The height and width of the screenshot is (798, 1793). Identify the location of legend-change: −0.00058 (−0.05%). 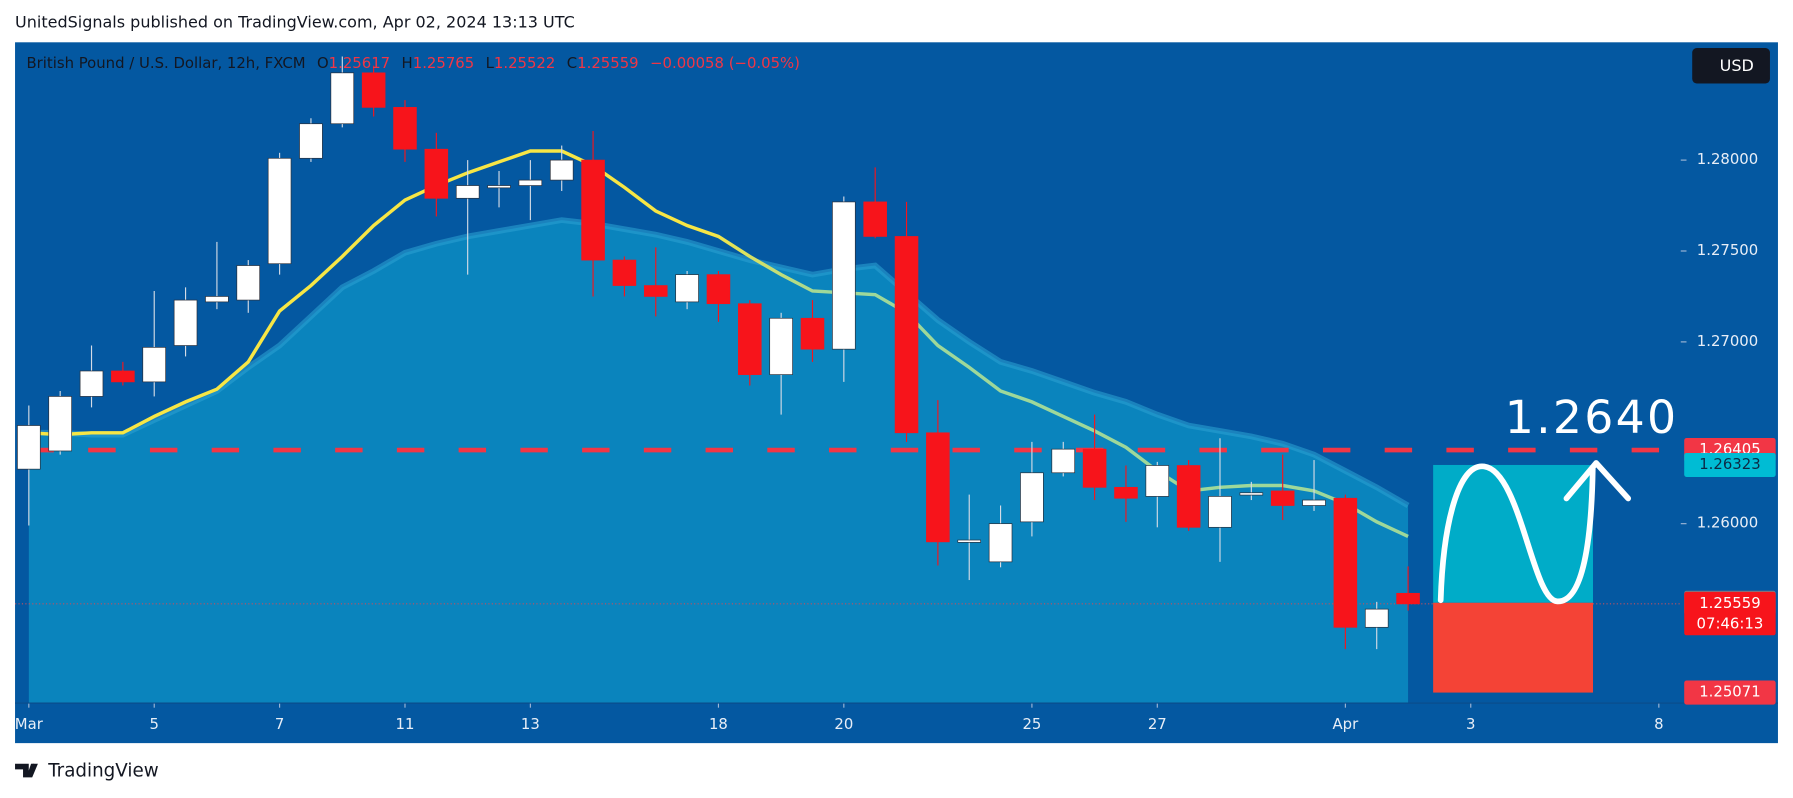
(725, 63).